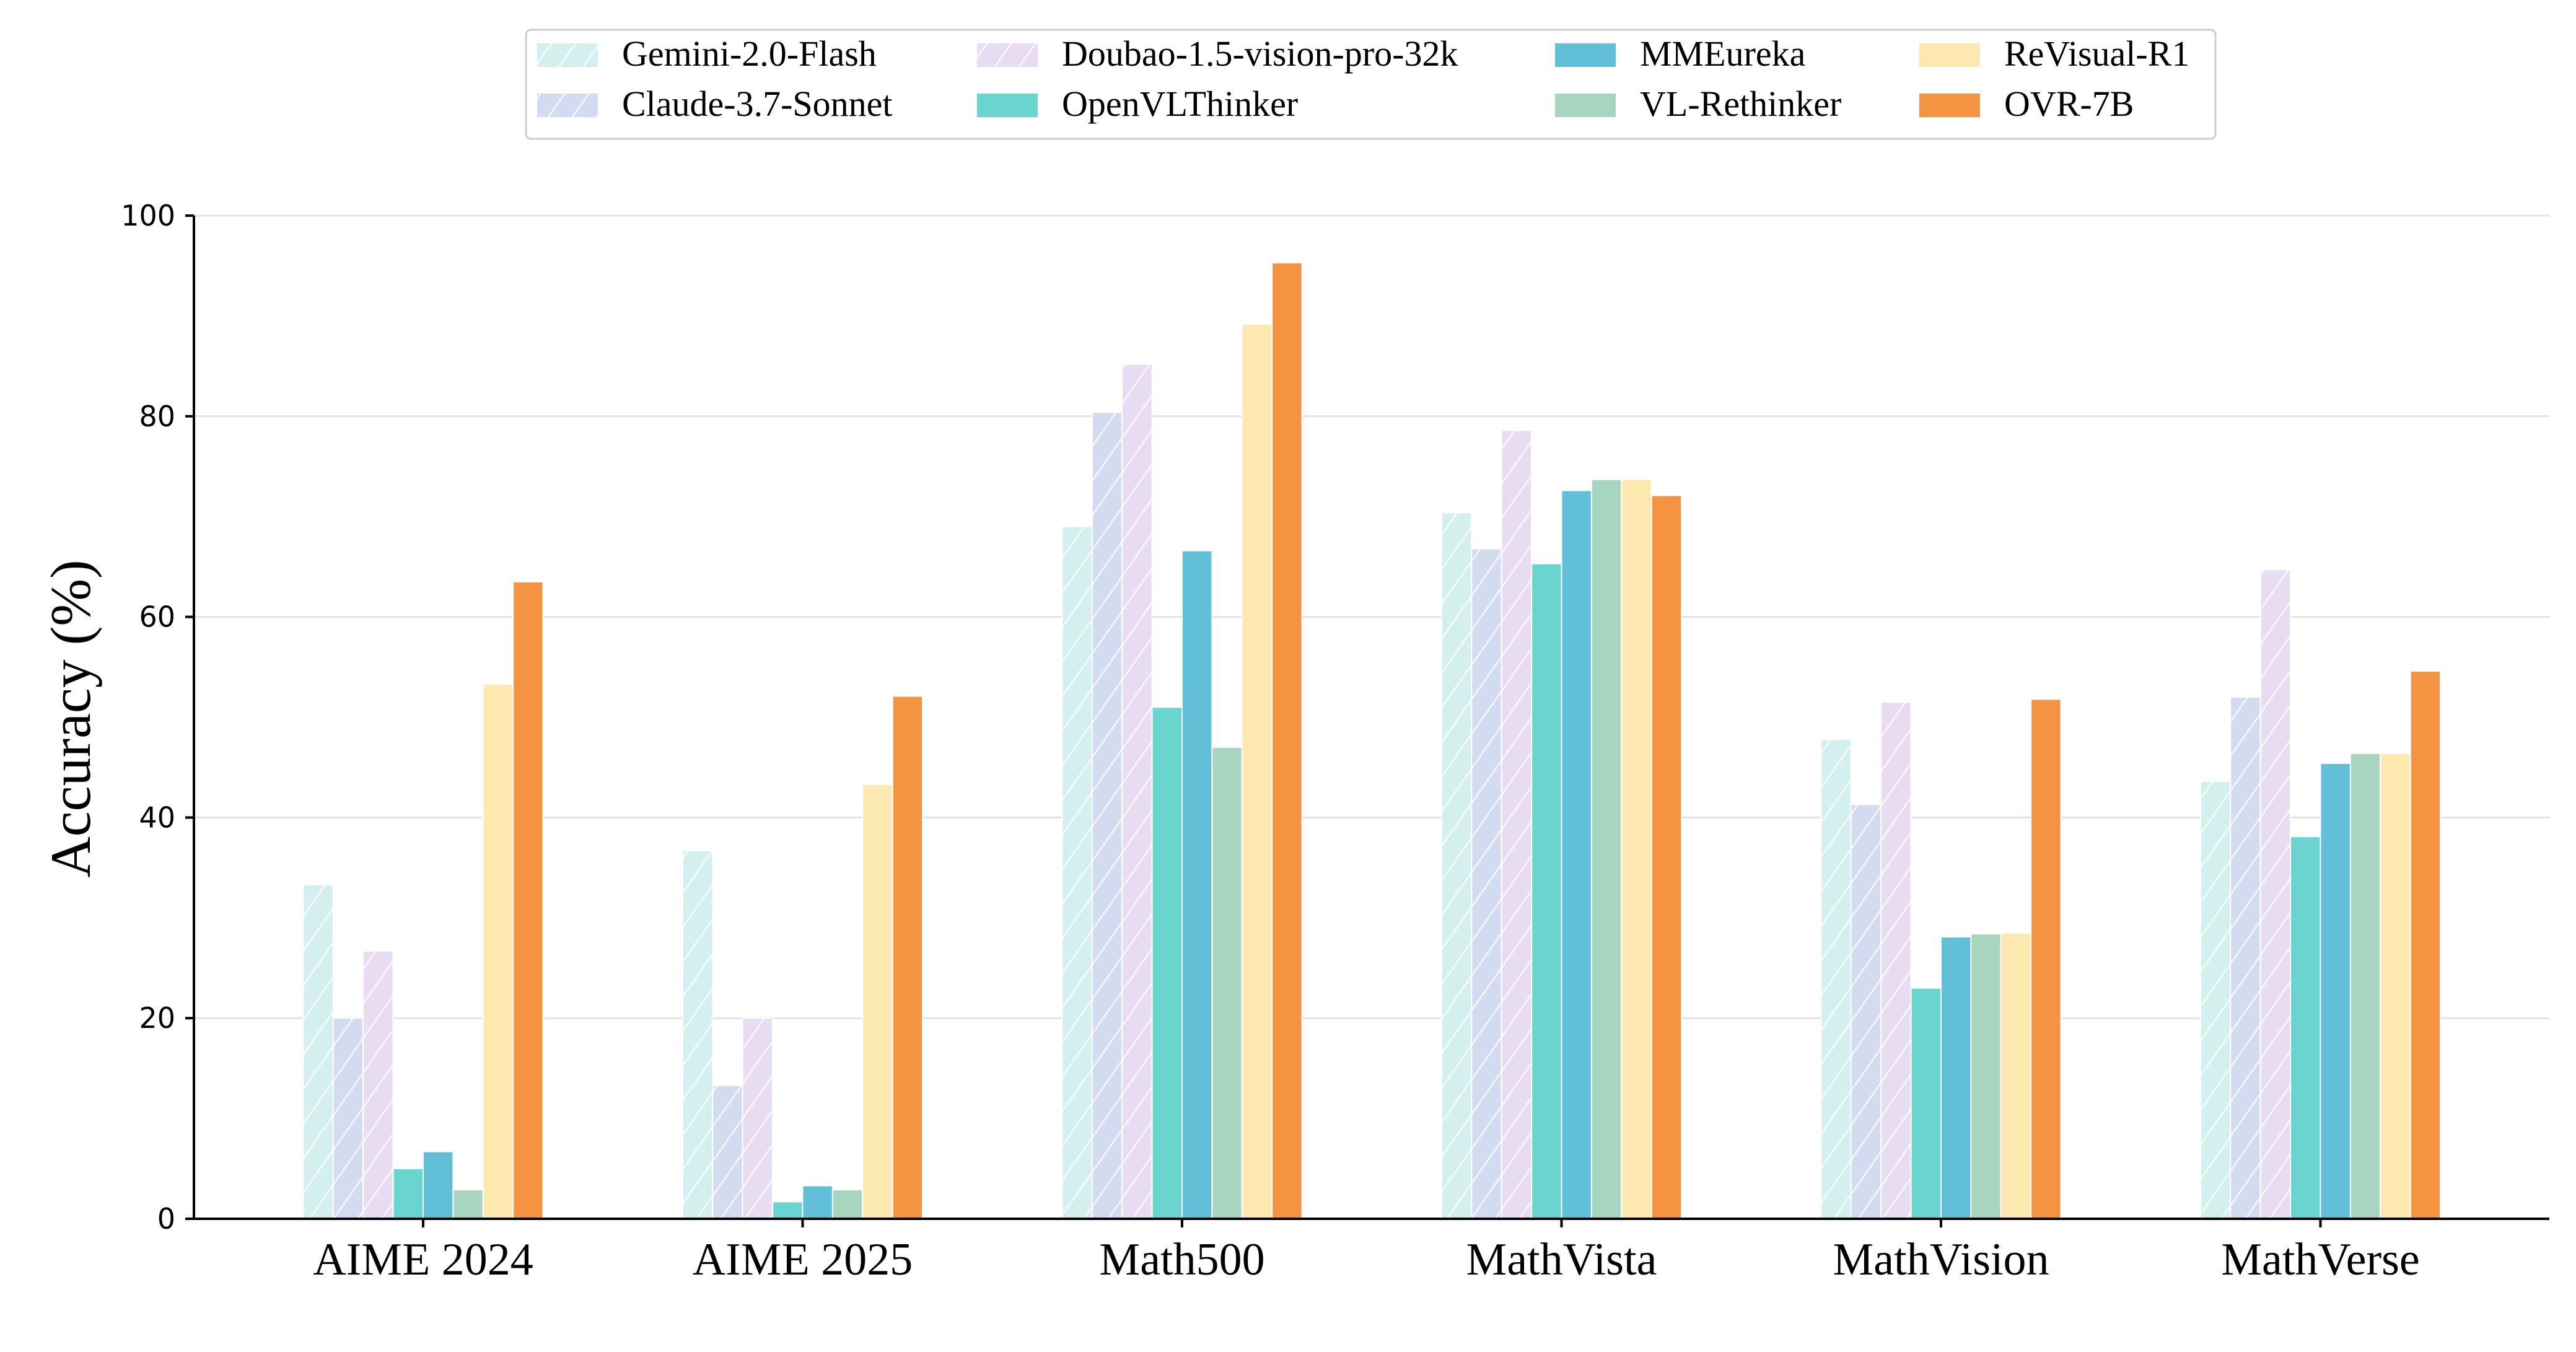  What do you see at coordinates (2096, 53) in the screenshot?
I see `legend-revisual-r1-label: ReVisual-R1` at bounding box center [2096, 53].